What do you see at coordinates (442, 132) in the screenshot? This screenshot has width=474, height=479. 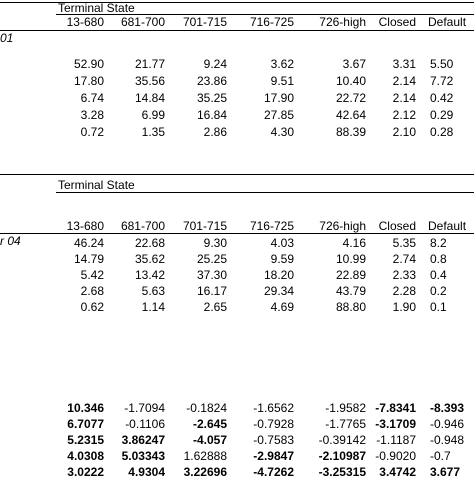 I see `table-cell: 0.28` at bounding box center [442, 132].